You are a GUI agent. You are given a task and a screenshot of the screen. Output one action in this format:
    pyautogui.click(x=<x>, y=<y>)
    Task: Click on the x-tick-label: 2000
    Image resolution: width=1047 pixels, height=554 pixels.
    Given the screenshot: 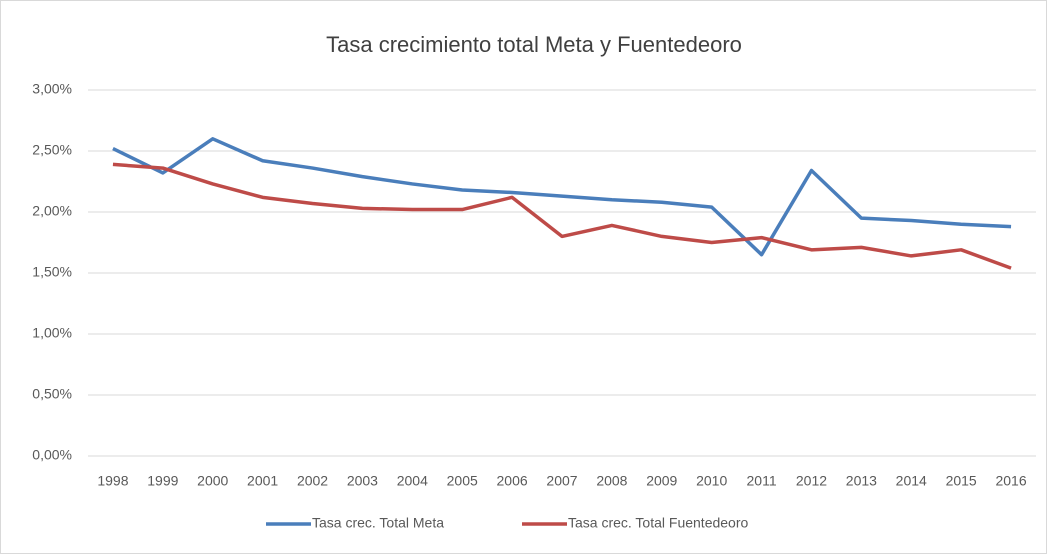 What is the action you would take?
    pyautogui.click(x=212, y=481)
    